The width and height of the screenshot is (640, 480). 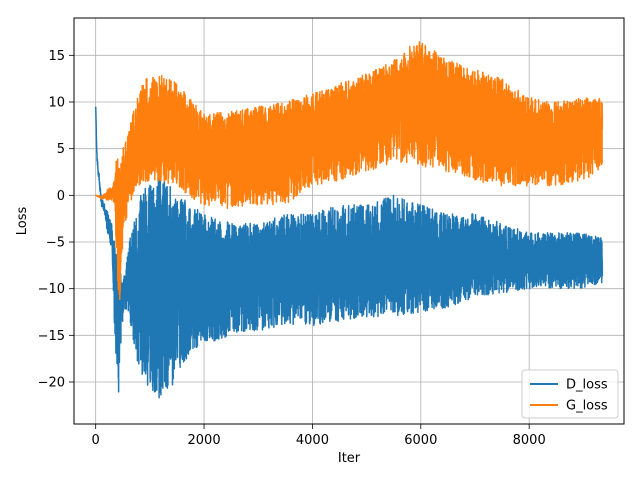 I want to click on y-tick-label: −20, so click(x=51, y=383).